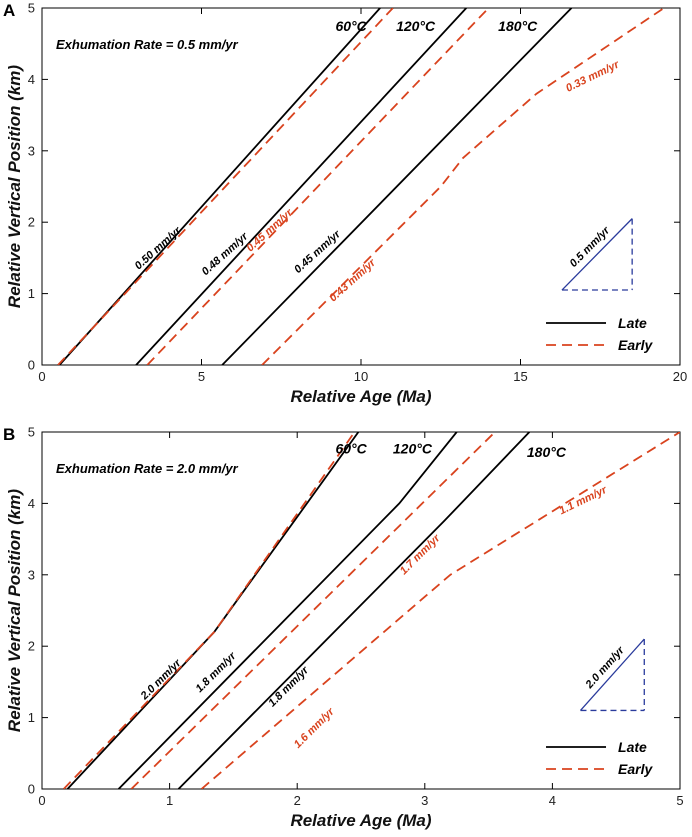  Describe the element at coordinates (552, 800) in the screenshot. I see `x-tick-label: 4` at that location.